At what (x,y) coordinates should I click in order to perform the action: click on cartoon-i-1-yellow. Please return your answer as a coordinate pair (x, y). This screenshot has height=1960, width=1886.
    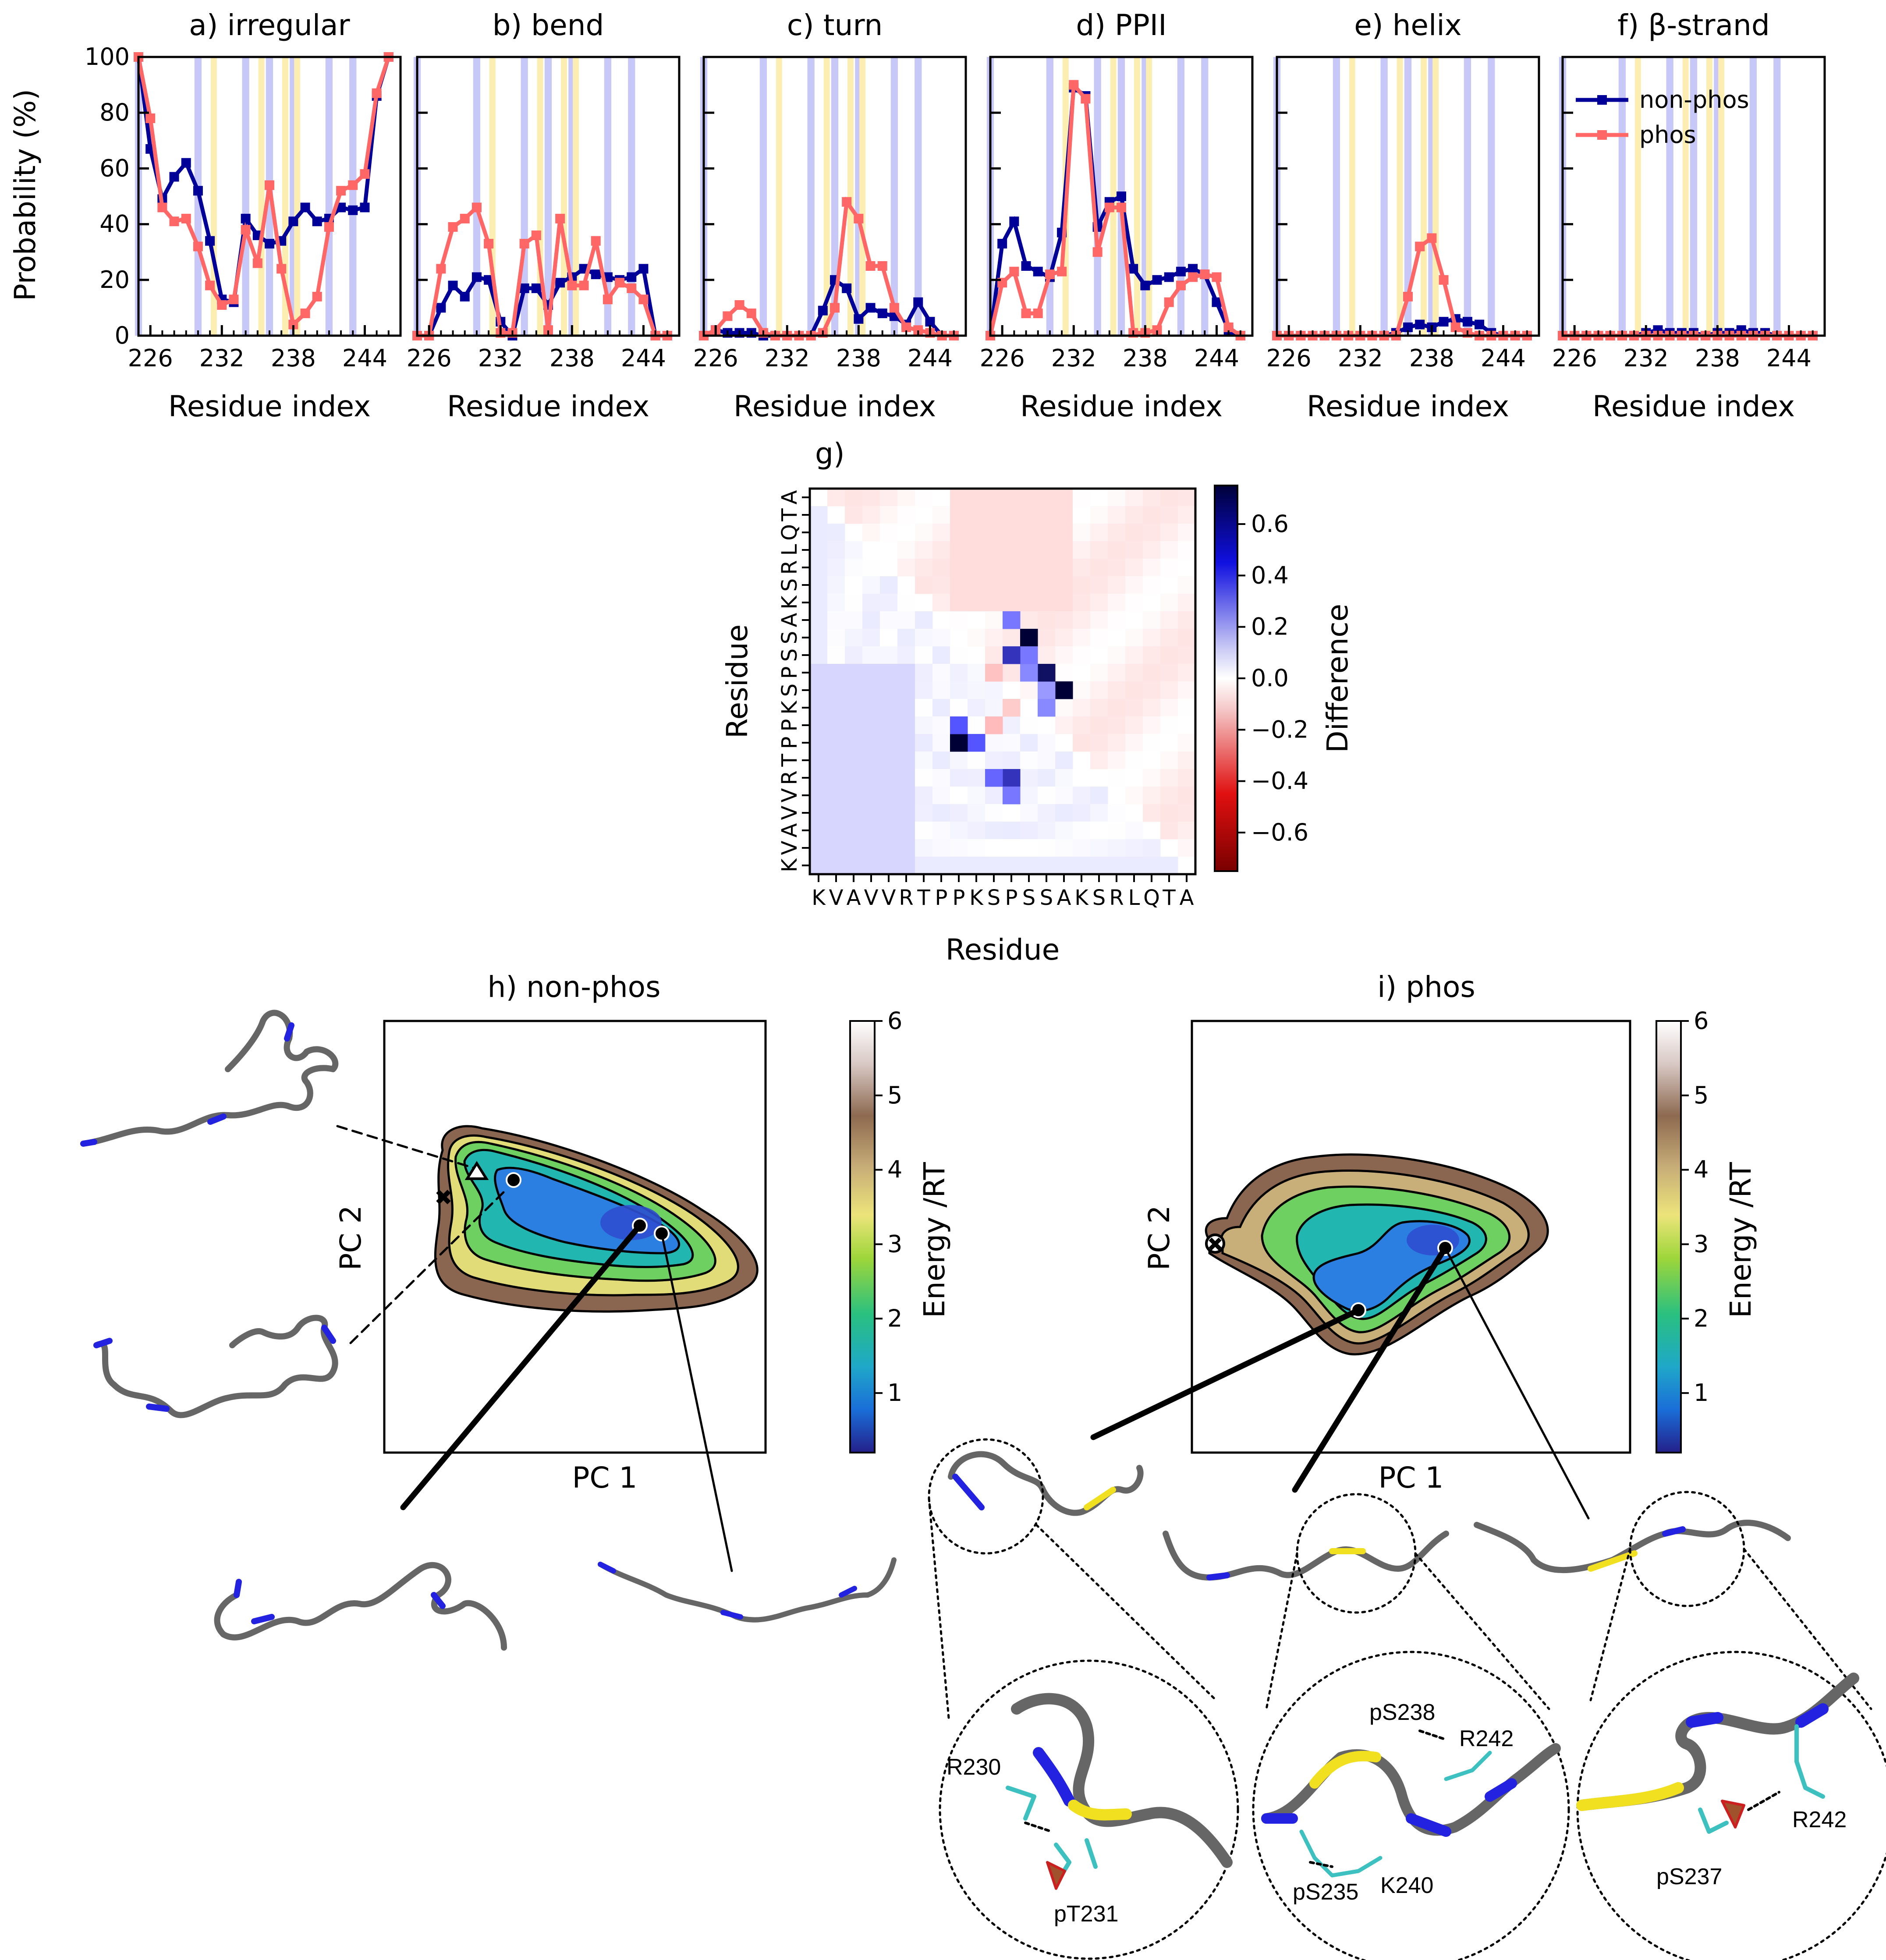
    Looking at the image, I should click on (1100, 1498).